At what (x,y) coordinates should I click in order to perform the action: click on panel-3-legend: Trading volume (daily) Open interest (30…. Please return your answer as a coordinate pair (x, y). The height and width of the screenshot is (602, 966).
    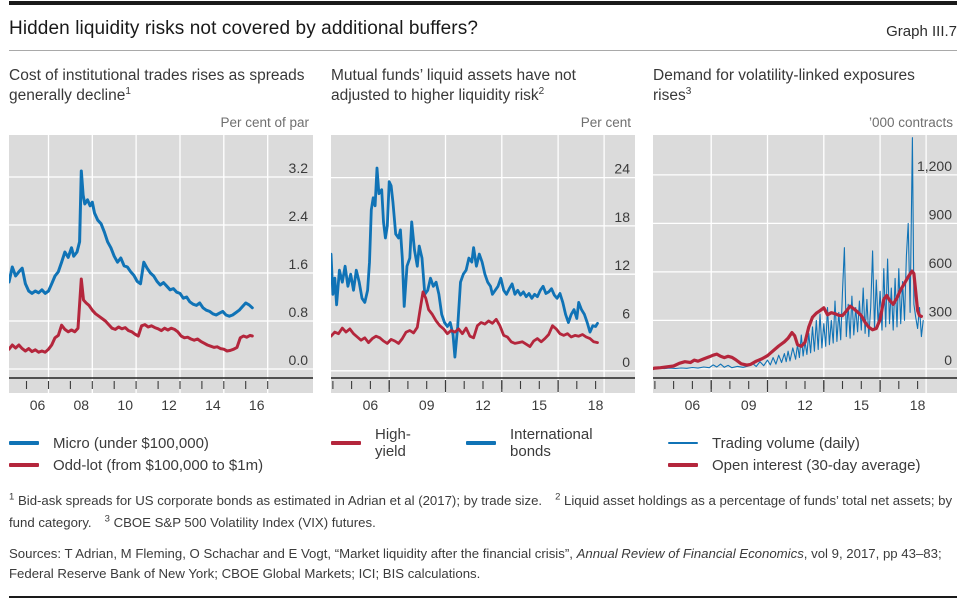
    Looking at the image, I should click on (812, 454).